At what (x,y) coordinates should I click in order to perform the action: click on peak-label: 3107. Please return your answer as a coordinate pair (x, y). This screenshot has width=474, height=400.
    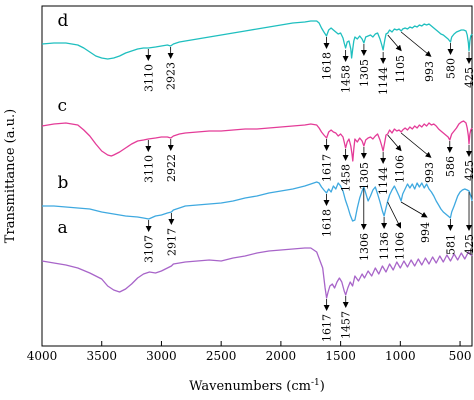
    Looking at the image, I should click on (149, 249).